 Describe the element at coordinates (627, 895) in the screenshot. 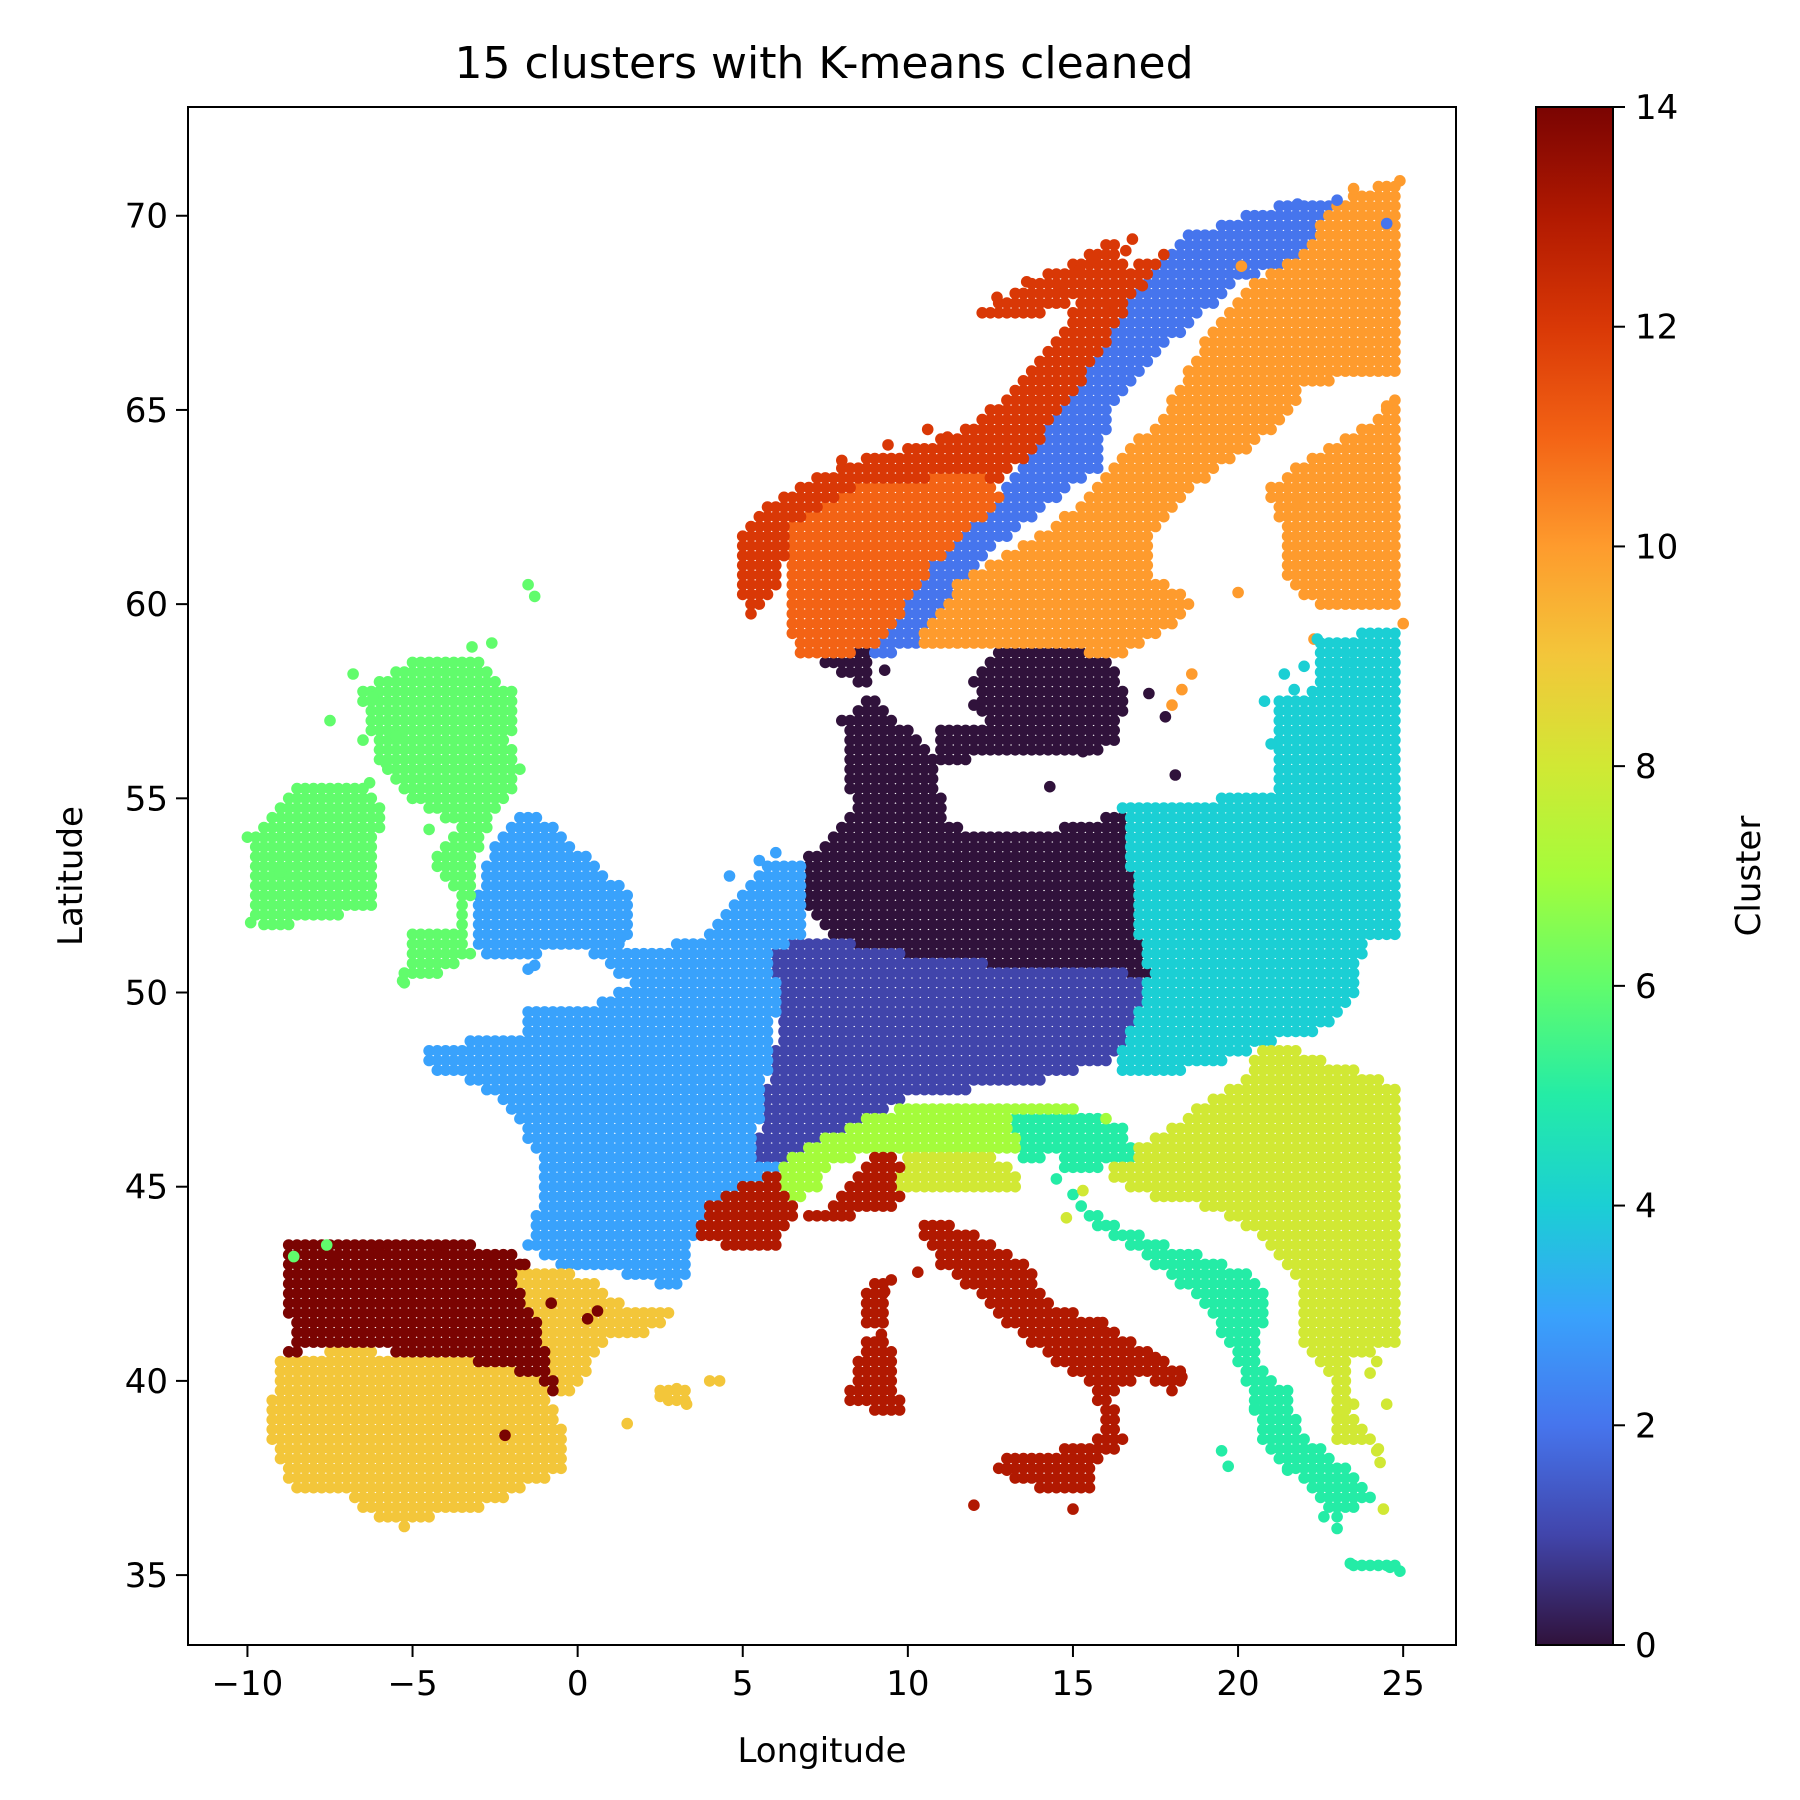

I see `cluster-3-point` at that location.